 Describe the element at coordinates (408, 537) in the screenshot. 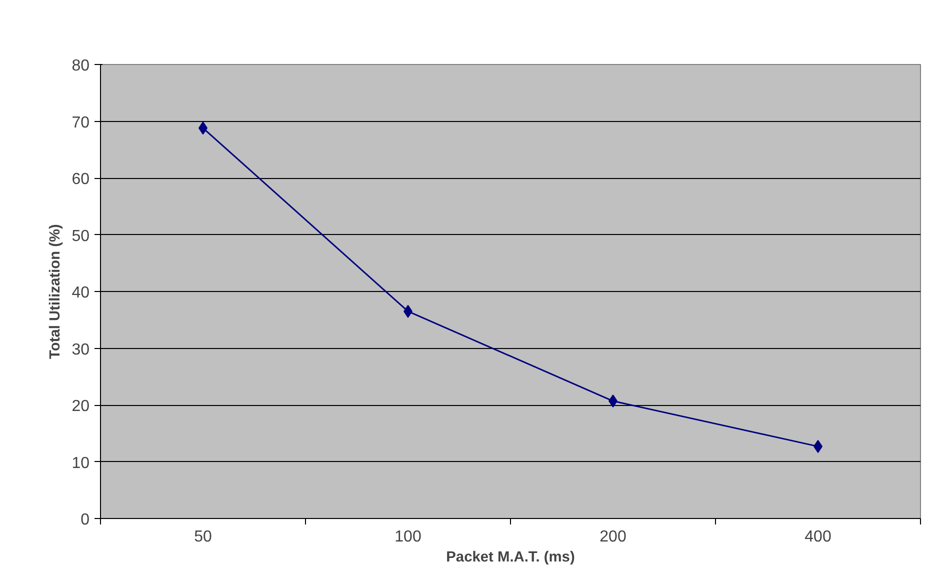

I see `x-tick-label: 100` at that location.